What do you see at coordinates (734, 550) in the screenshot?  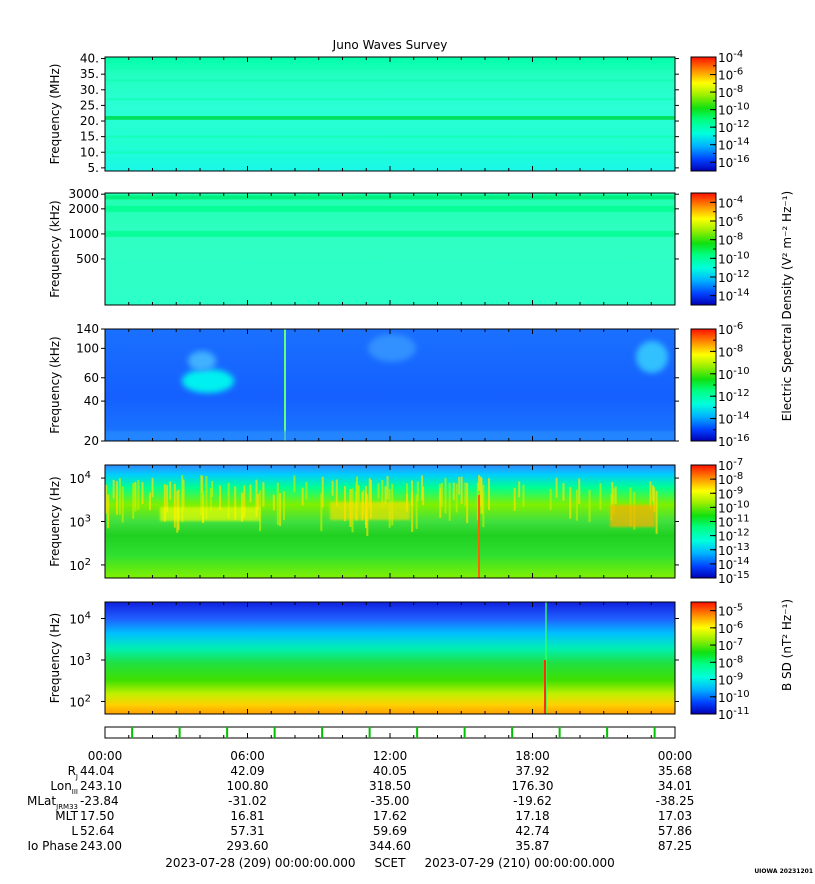 I see `colorbar-tick-label: 10⁻¹³` at bounding box center [734, 550].